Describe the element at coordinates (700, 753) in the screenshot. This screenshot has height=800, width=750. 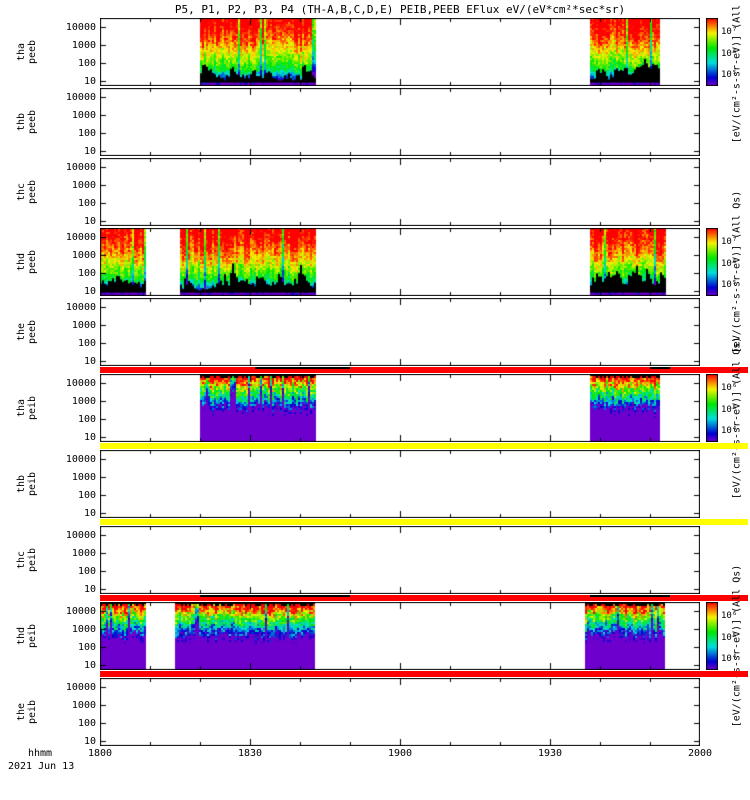
I see `x-tick-label: 2000` at that location.